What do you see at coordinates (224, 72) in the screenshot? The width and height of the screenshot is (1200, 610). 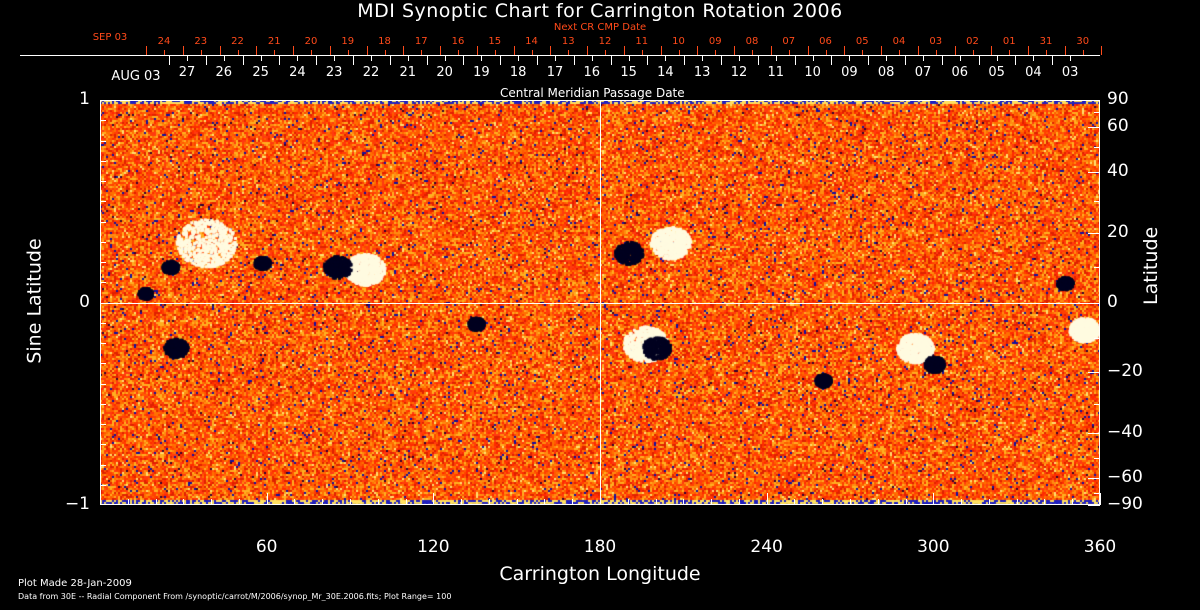 I see `cmp-date-label: 26` at bounding box center [224, 72].